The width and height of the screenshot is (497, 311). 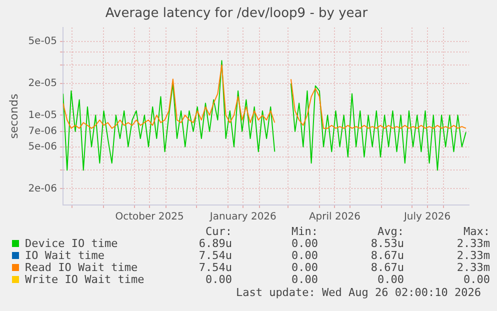 I want to click on y-axis-title: seconds, so click(x=13, y=116).